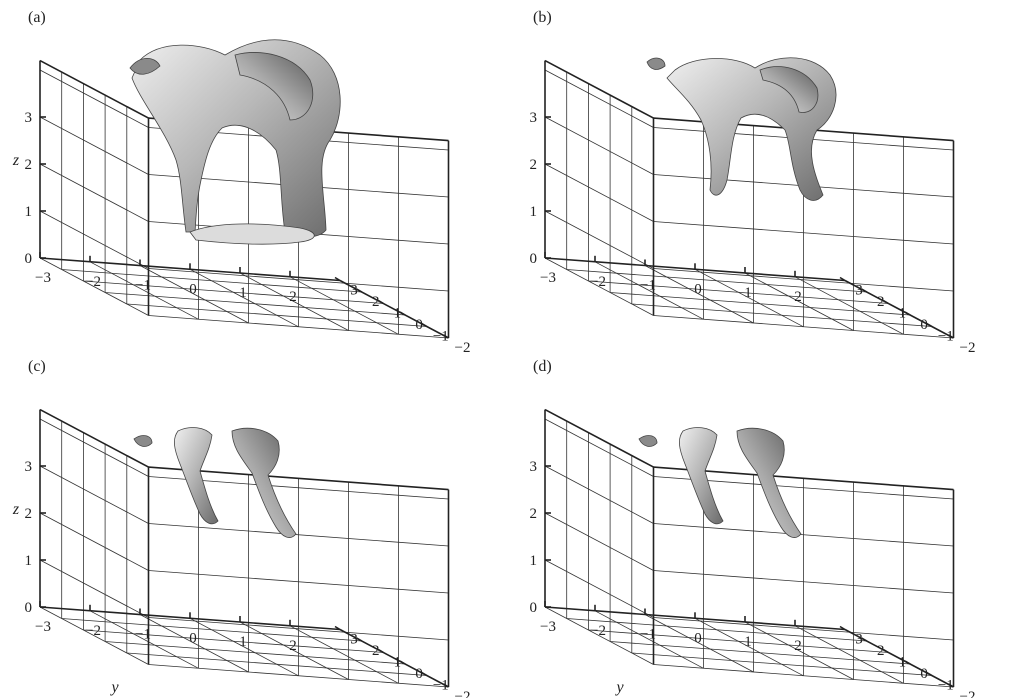 The image size is (1010, 698). What do you see at coordinates (619, 687) in the screenshot?
I see `y-axis-title: y` at bounding box center [619, 687].